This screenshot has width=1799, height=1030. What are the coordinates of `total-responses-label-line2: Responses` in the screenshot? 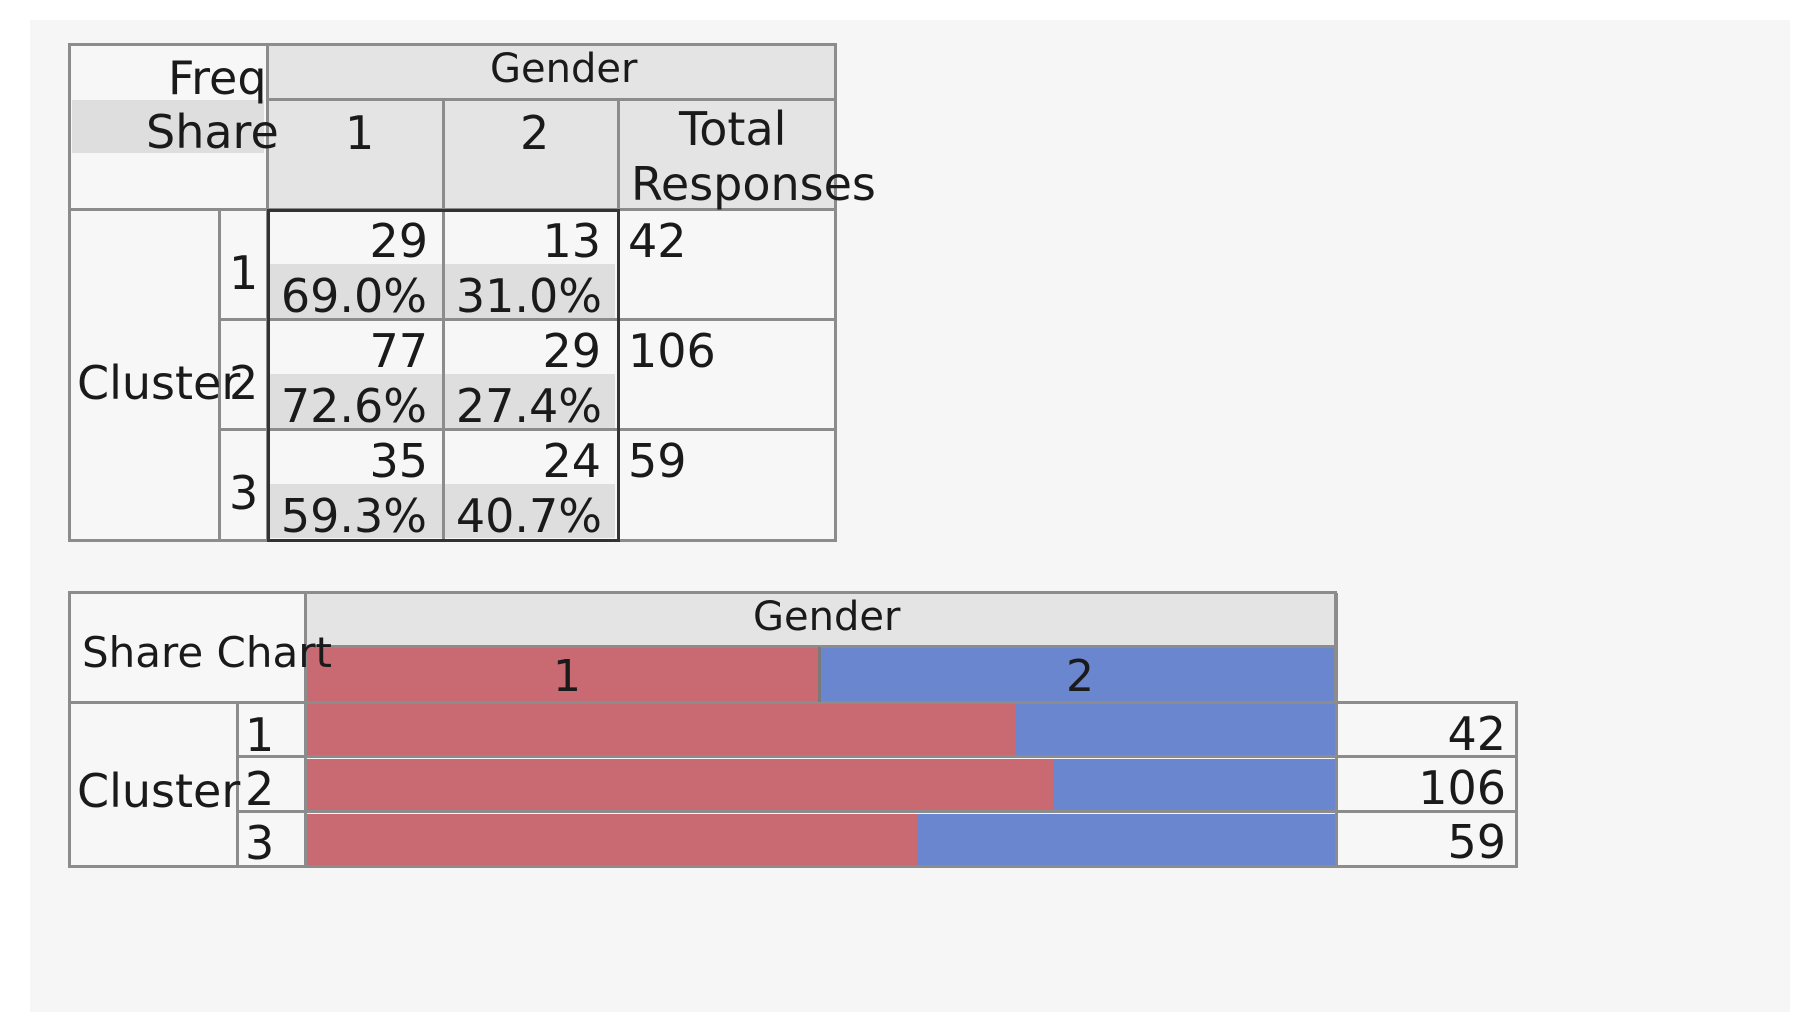 It's located at (753, 184).